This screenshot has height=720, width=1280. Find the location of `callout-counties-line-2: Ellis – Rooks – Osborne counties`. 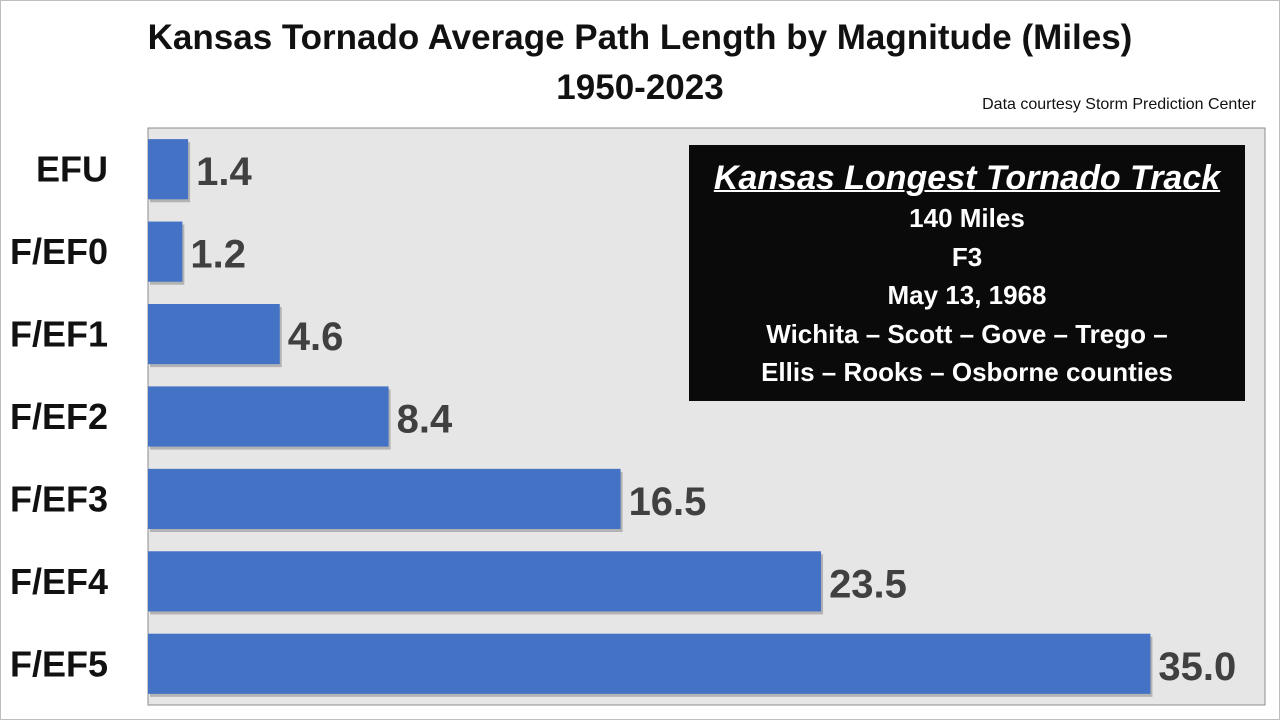

callout-counties-line-2: Ellis – Rooks – Osborne counties is located at coordinates (967, 372).